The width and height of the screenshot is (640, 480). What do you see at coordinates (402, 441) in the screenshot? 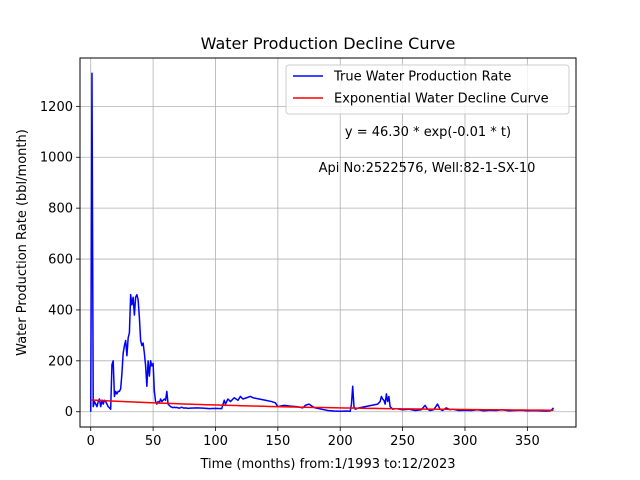
I see `x-tick-label: 250` at bounding box center [402, 441].